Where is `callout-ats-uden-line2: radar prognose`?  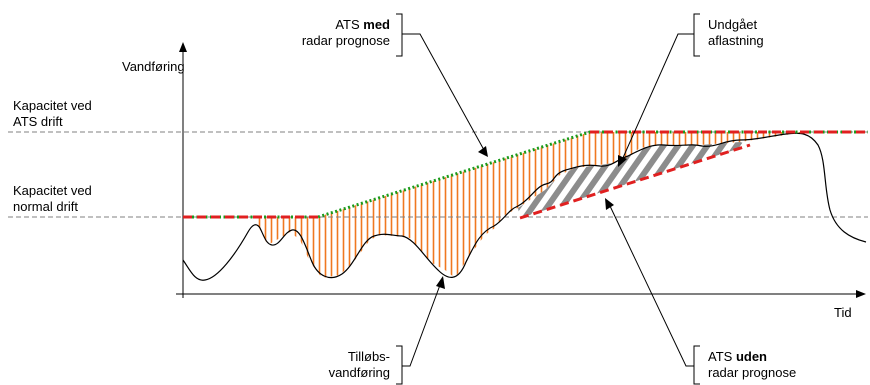
callout-ats-uden-line2: radar prognose is located at coordinates (752, 373).